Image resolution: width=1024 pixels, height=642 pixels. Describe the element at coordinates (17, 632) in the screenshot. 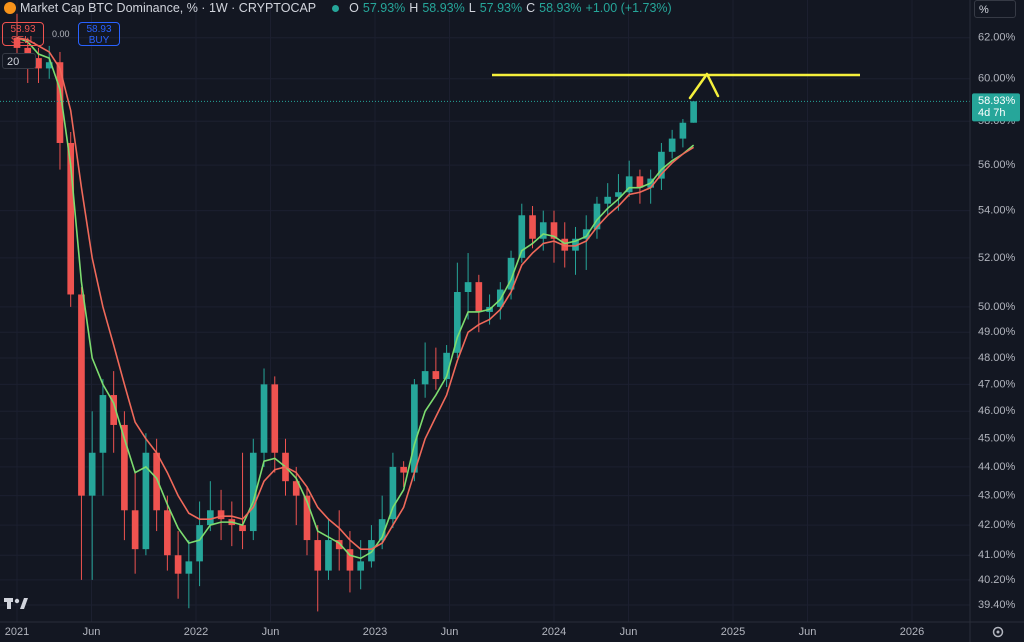

I see `x-tick-label: 2021` at that location.